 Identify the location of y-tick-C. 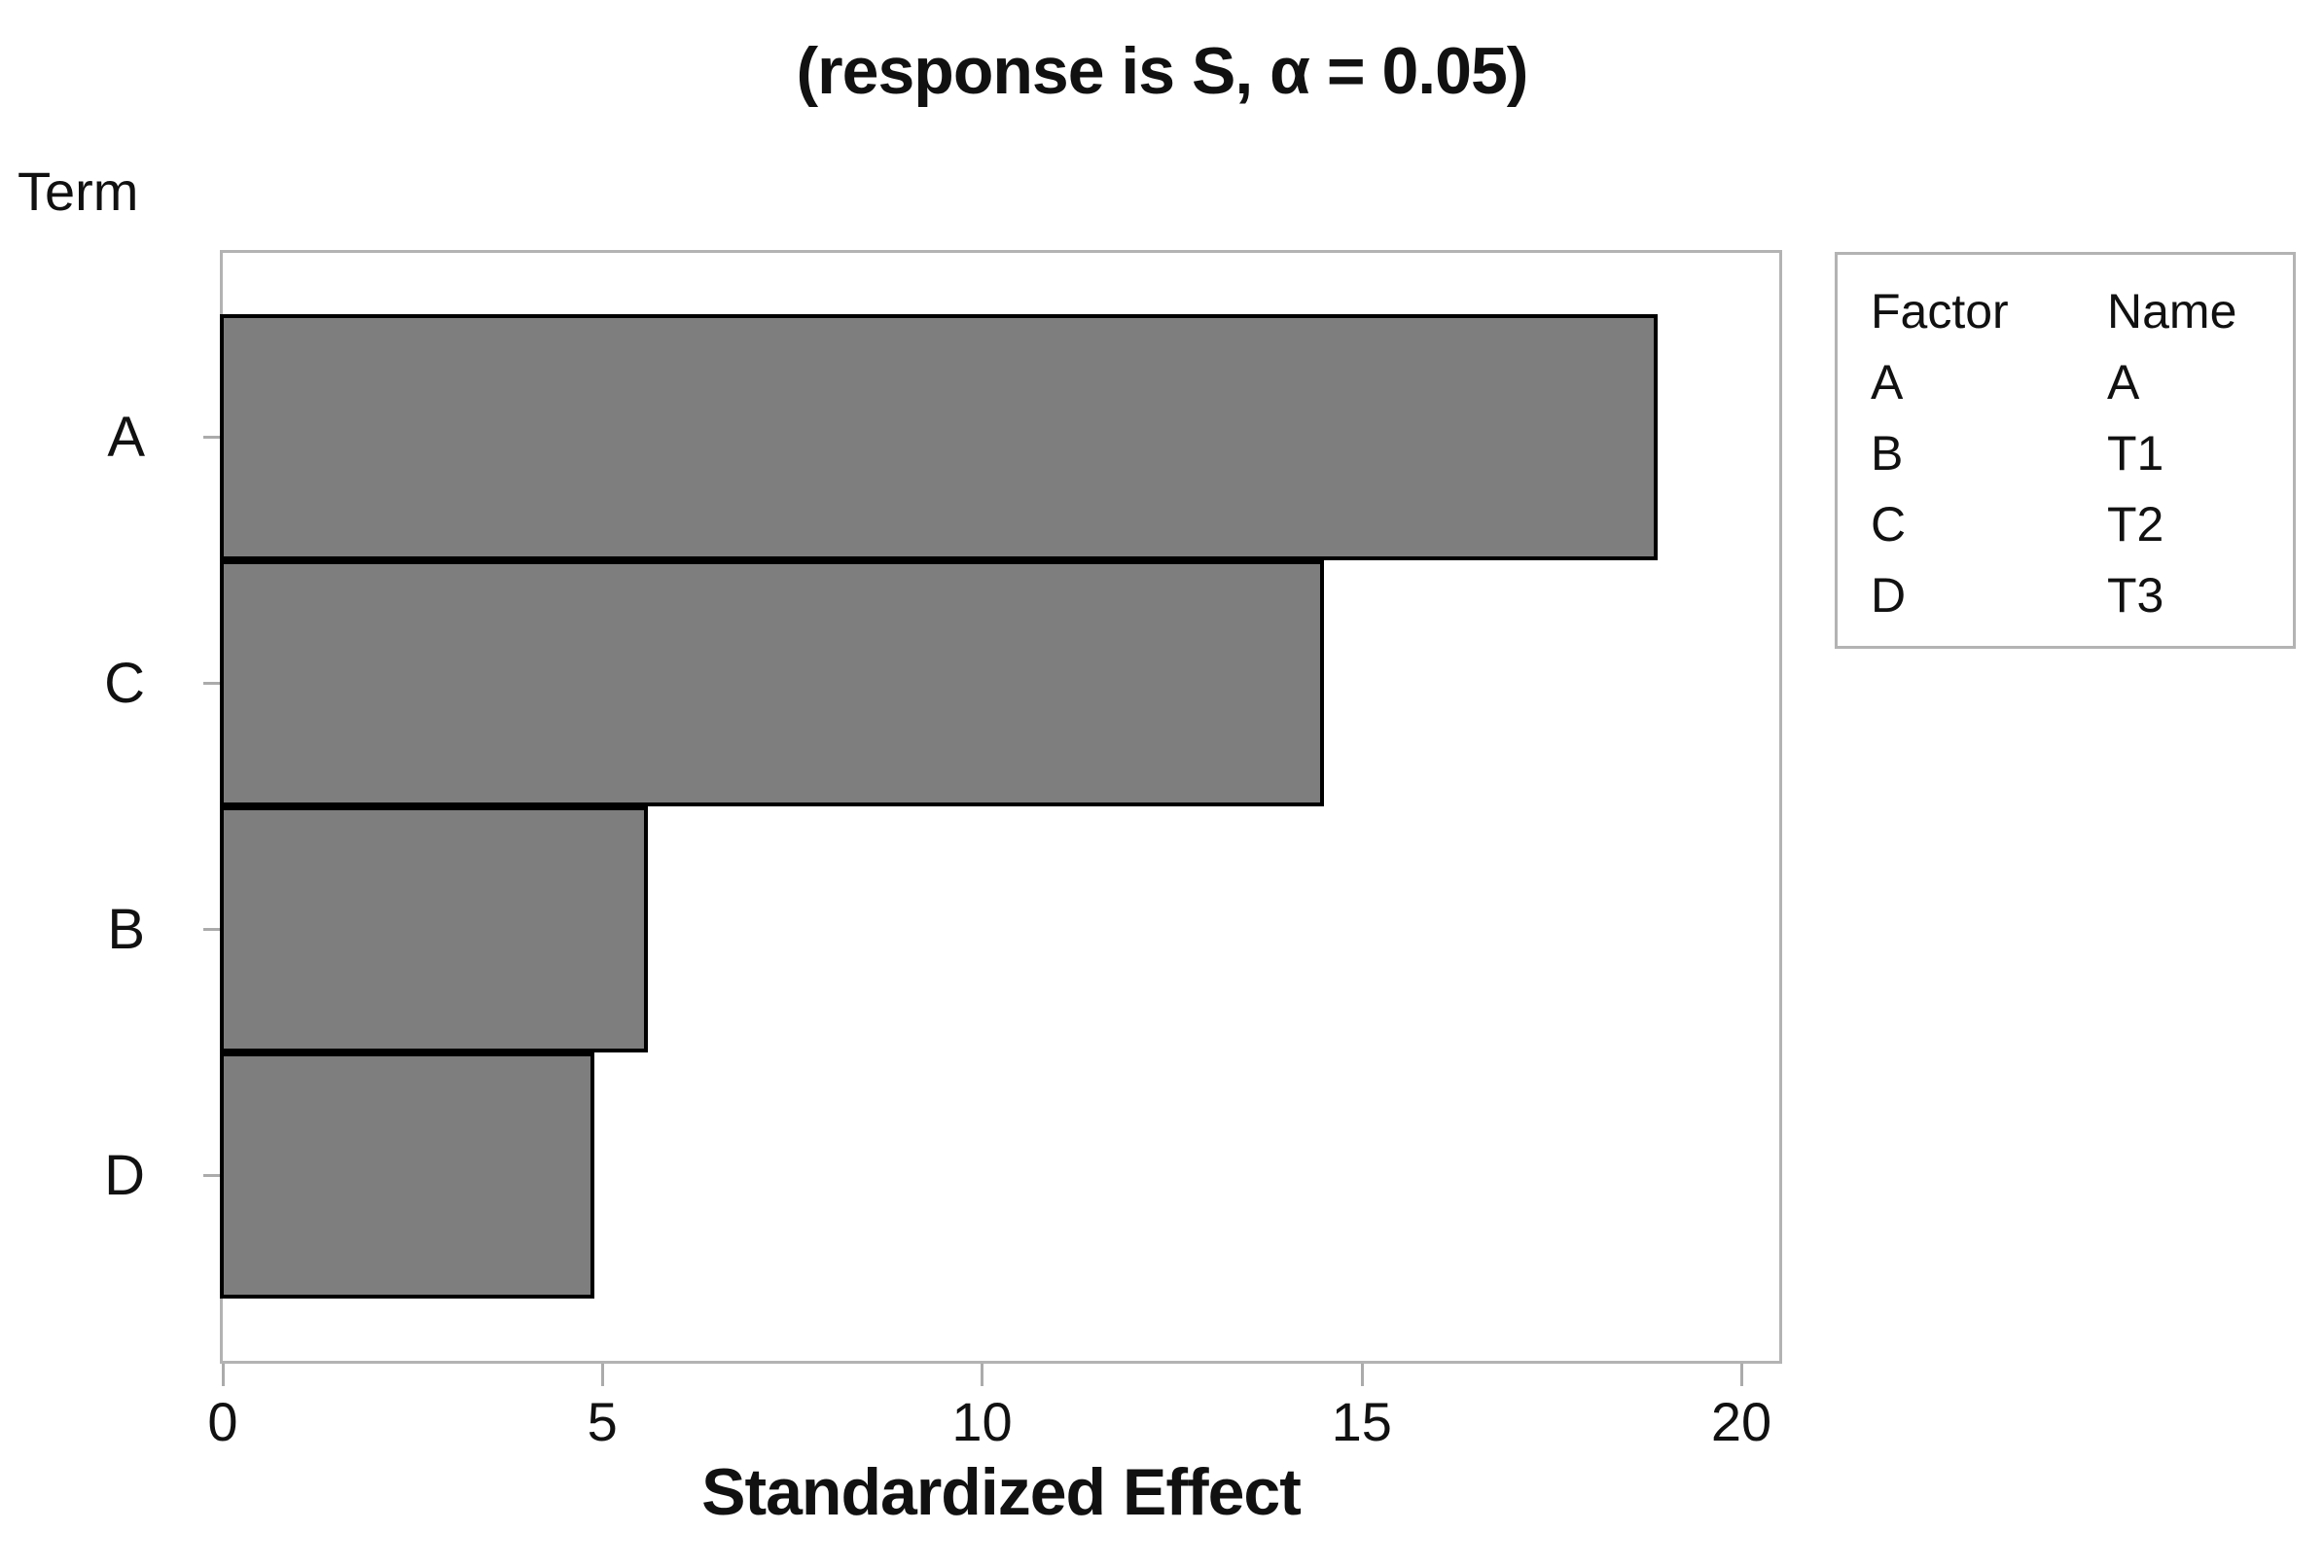
(211, 683).